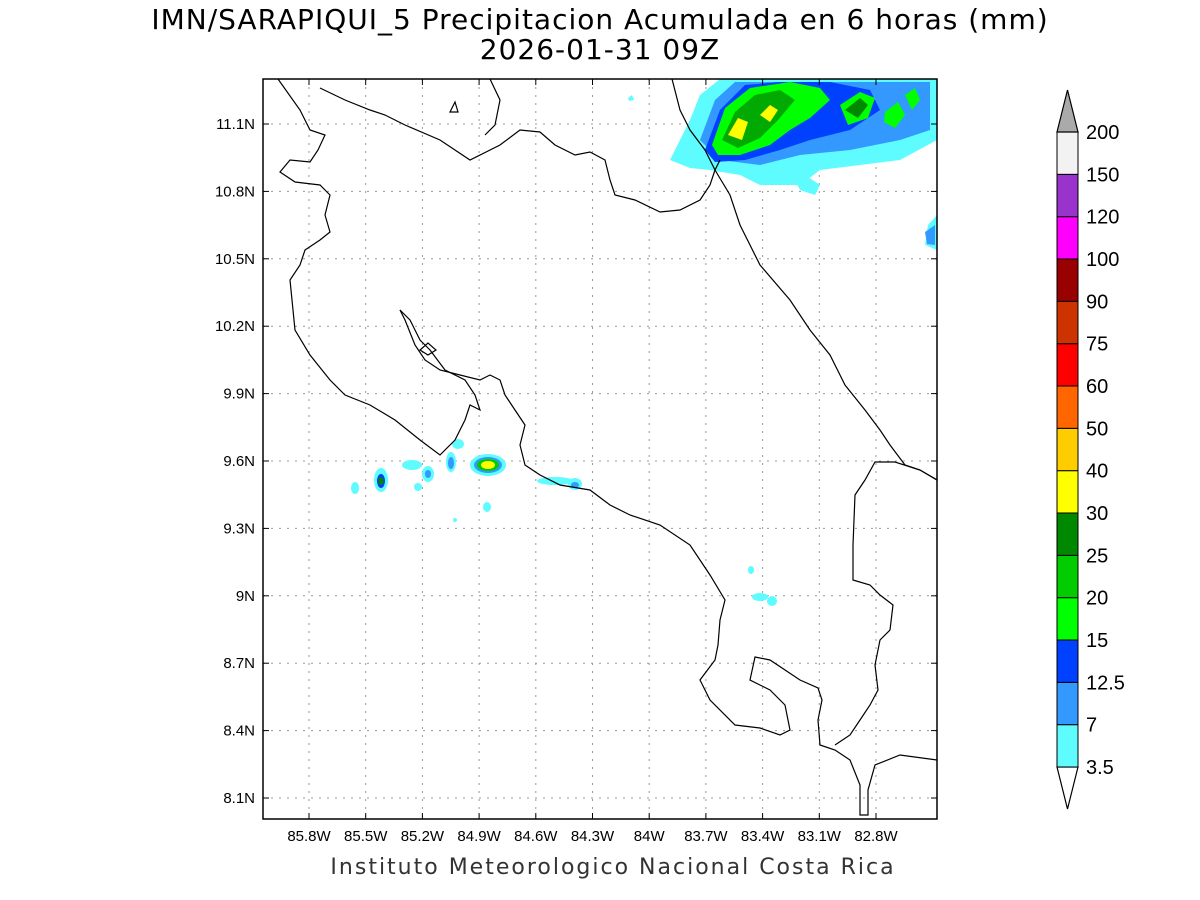  What do you see at coordinates (1097, 345) in the screenshot?
I see `colorbar-label: 75` at bounding box center [1097, 345].